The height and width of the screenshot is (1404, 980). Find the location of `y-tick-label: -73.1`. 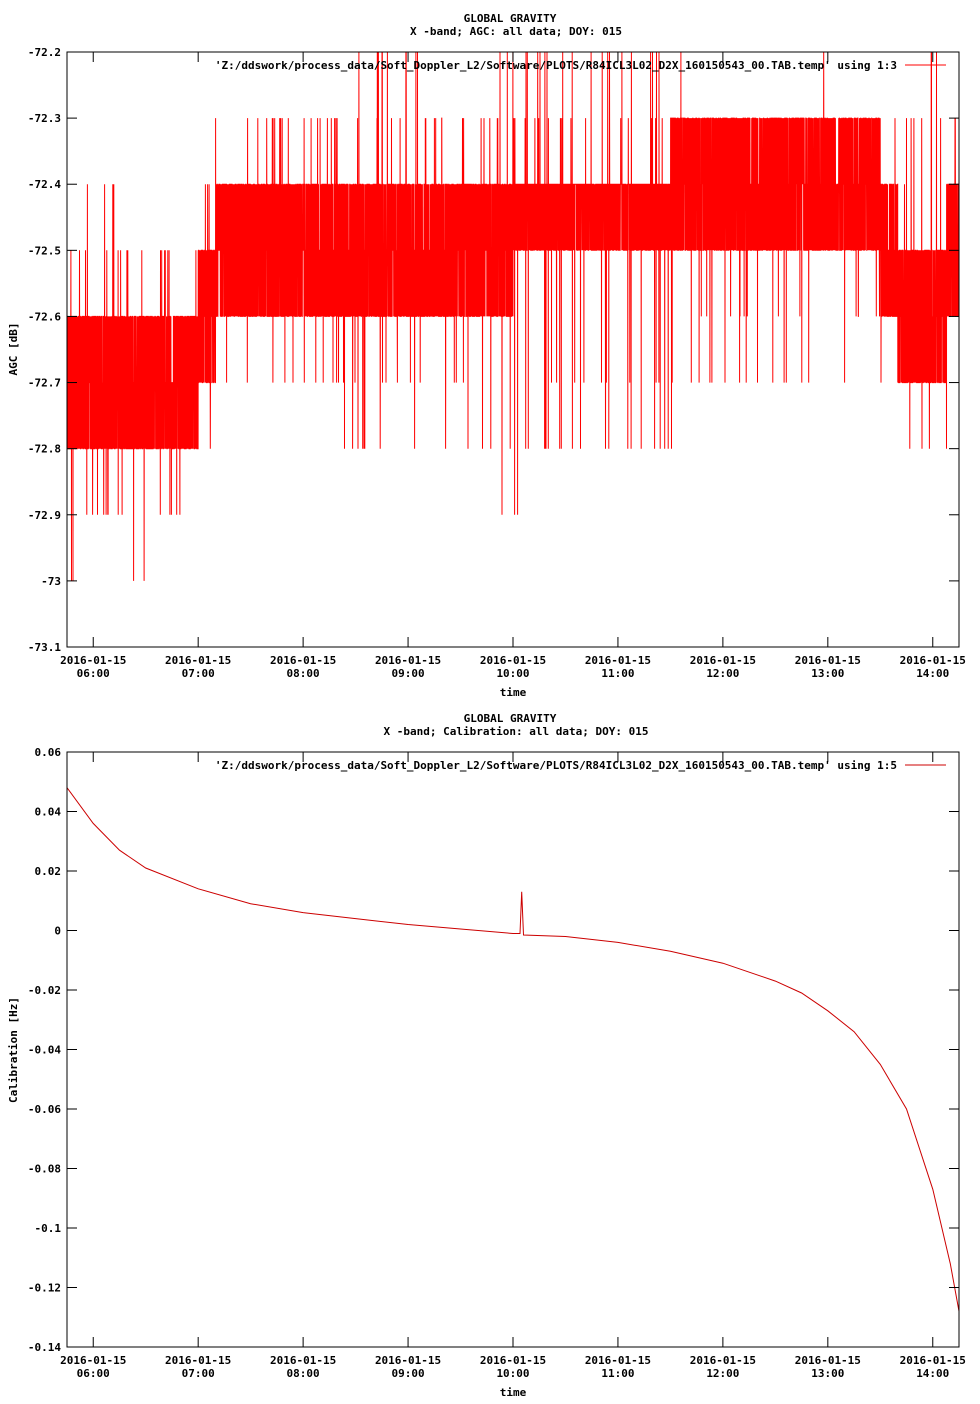

y-tick-label: -73.1 is located at coordinates (44, 647).